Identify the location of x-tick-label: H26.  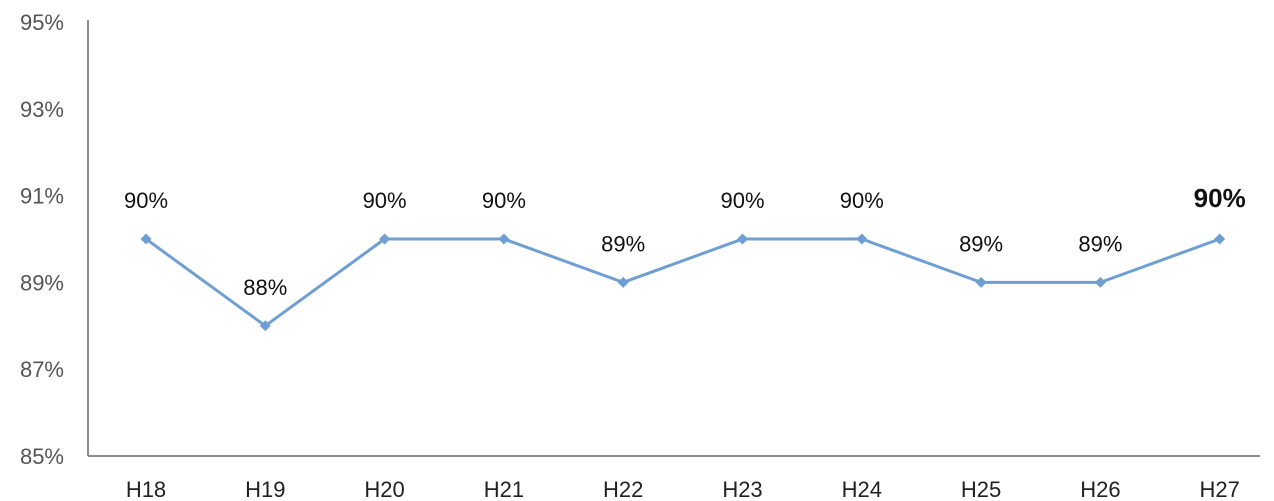
(1100, 489).